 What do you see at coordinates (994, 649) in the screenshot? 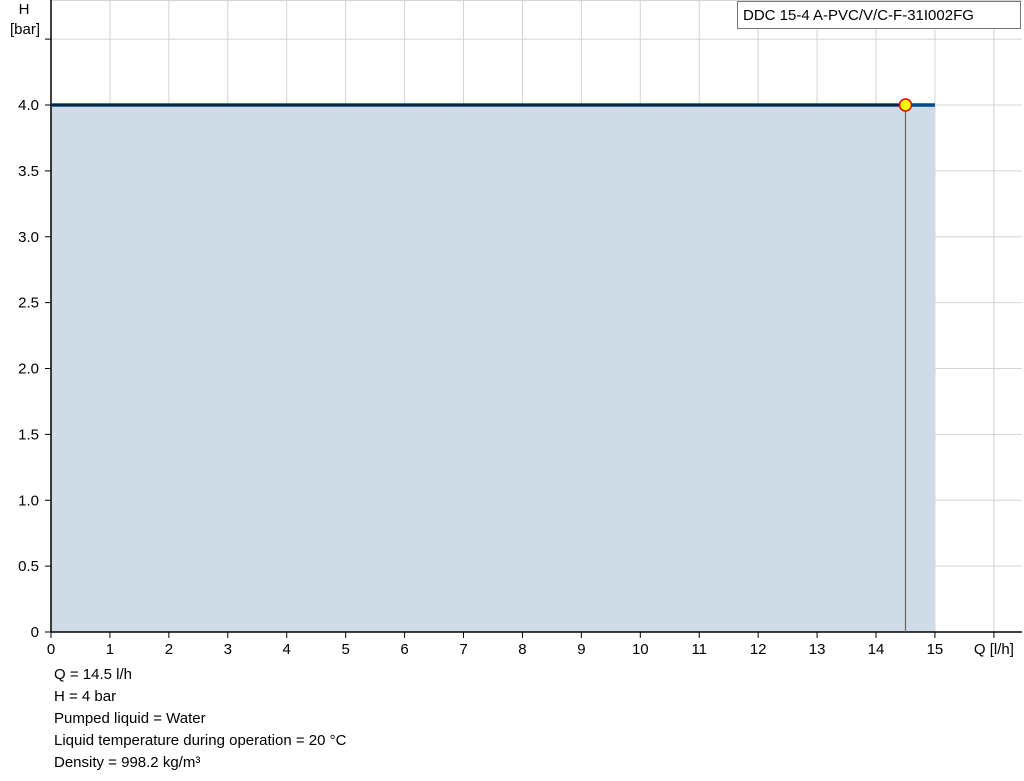
I see `x-axis-label: Q [l/h]` at bounding box center [994, 649].